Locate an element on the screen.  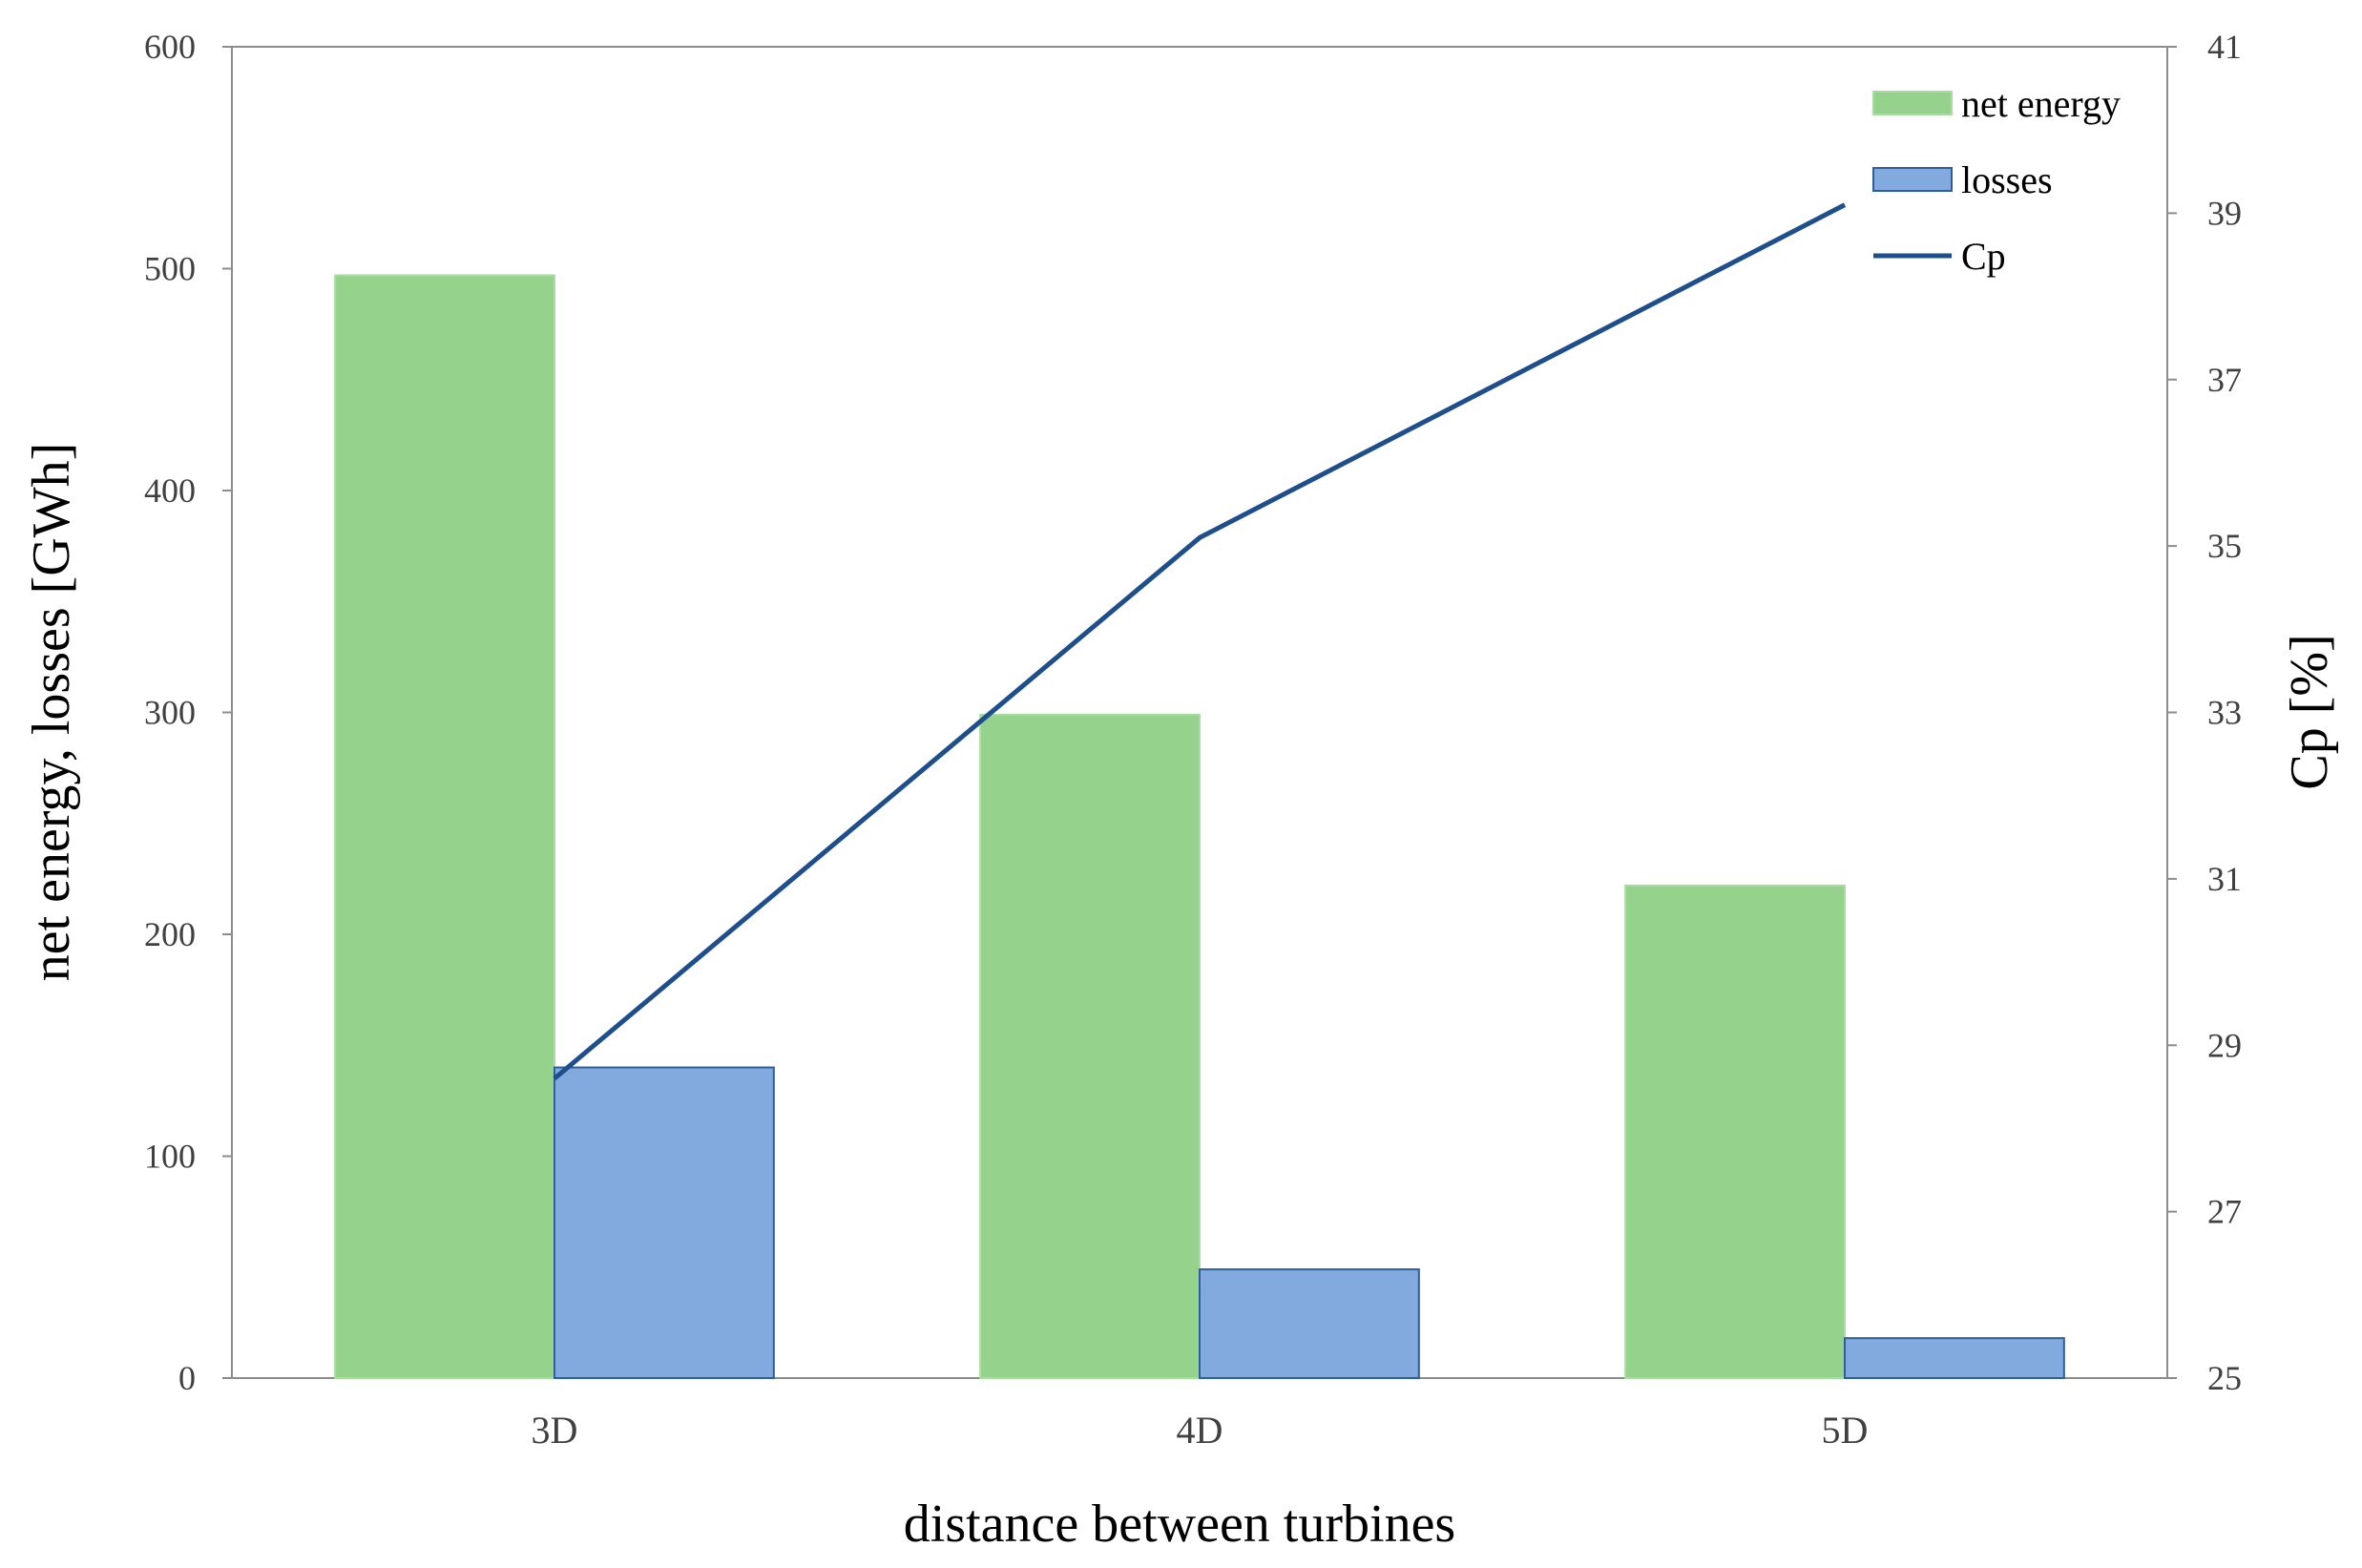
y2-tick-label: 37 is located at coordinates (2225, 380).